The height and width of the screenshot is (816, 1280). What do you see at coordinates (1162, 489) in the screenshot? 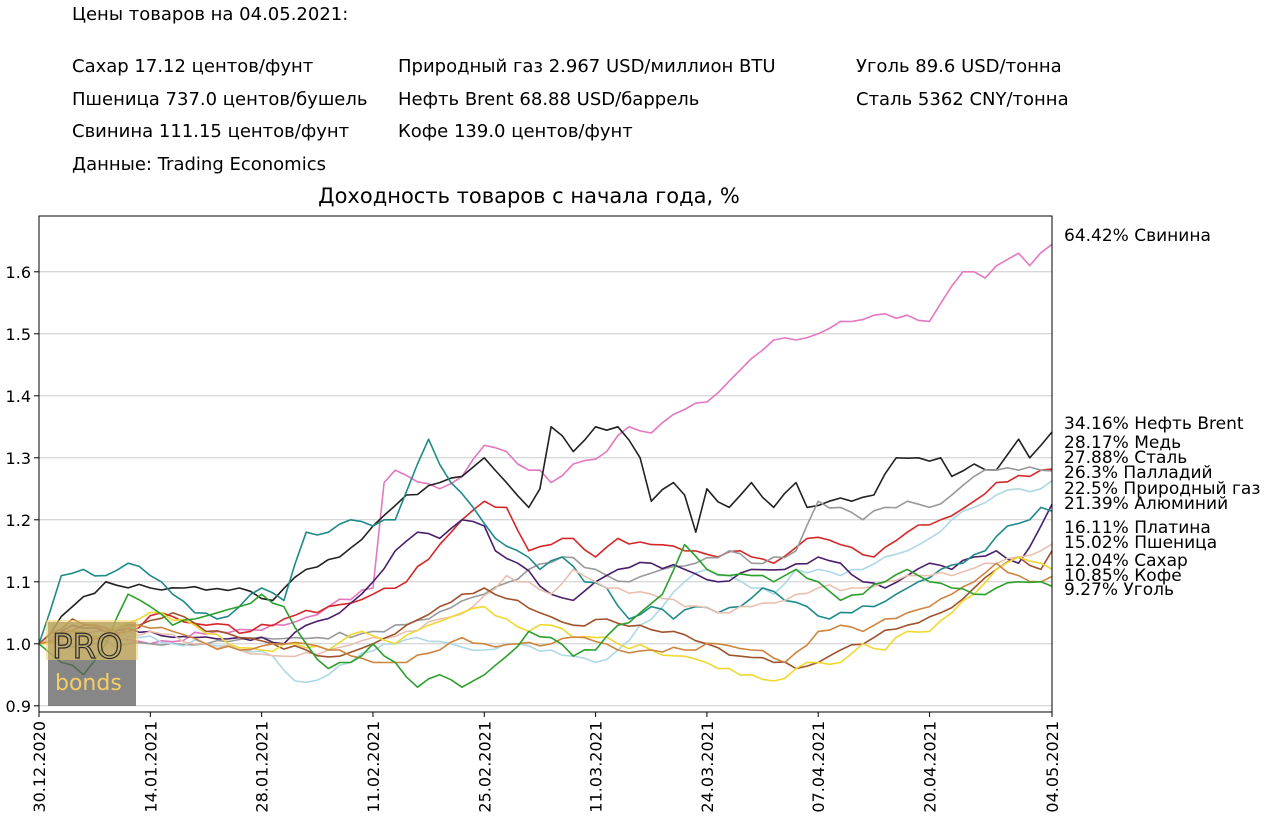
I see `end-label: 22.5% Природный газ` at bounding box center [1162, 489].